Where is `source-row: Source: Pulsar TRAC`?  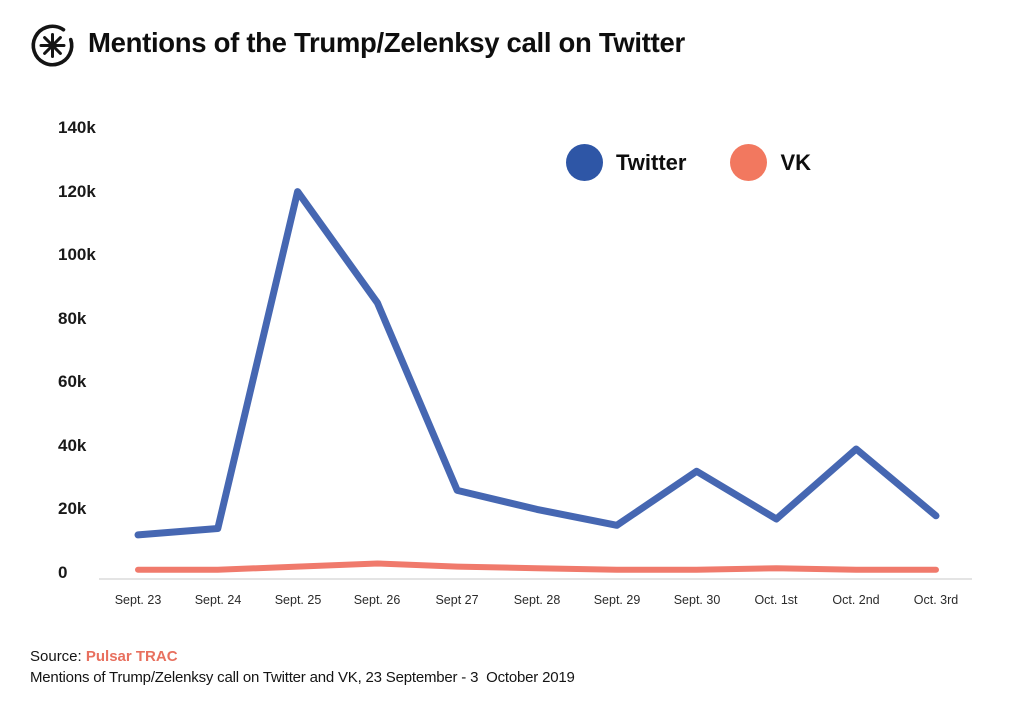 source-row: Source: Pulsar TRAC is located at coordinates (302, 656).